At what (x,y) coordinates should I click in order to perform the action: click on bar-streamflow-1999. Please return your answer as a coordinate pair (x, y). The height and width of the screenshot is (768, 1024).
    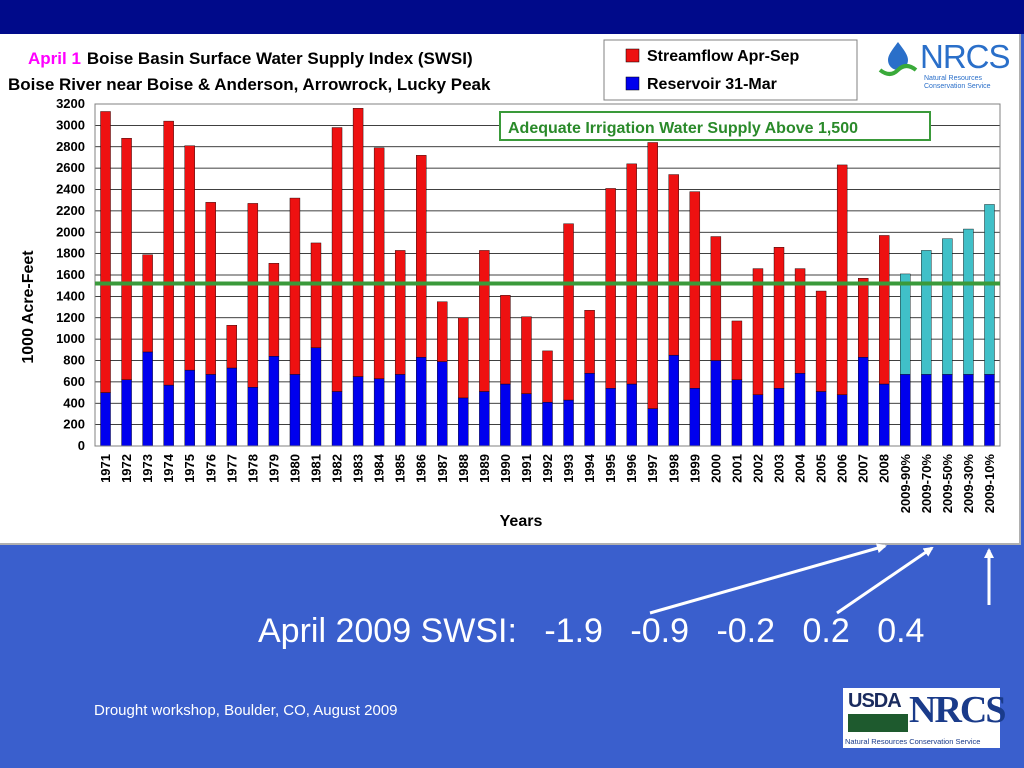
    Looking at the image, I should click on (695, 290).